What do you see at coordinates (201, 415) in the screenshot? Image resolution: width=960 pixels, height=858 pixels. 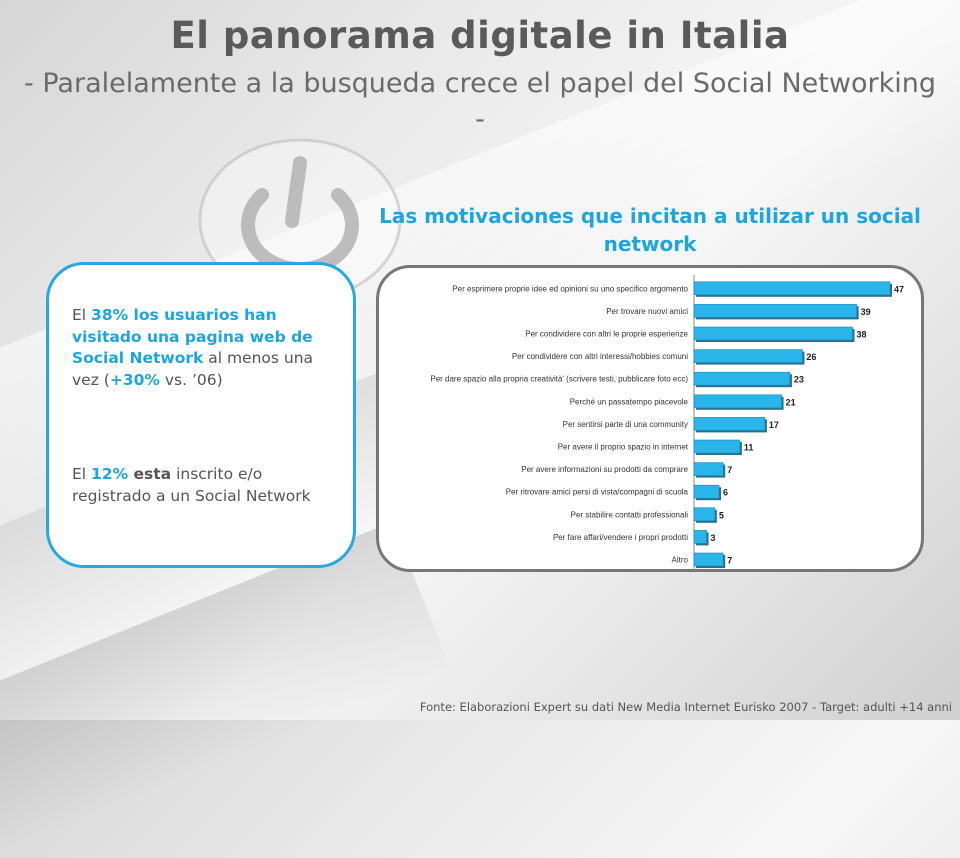 I see `stats-panel` at bounding box center [201, 415].